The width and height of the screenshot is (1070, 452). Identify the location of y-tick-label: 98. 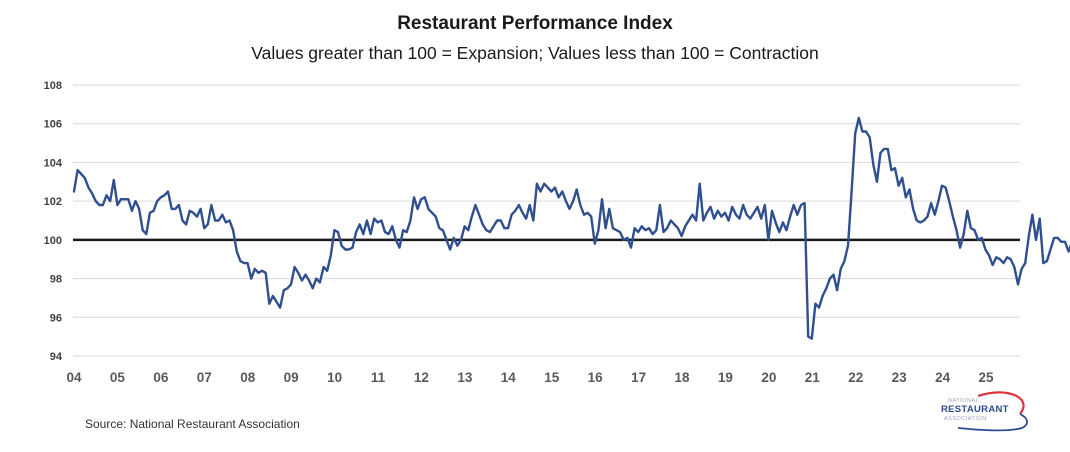
(56, 280).